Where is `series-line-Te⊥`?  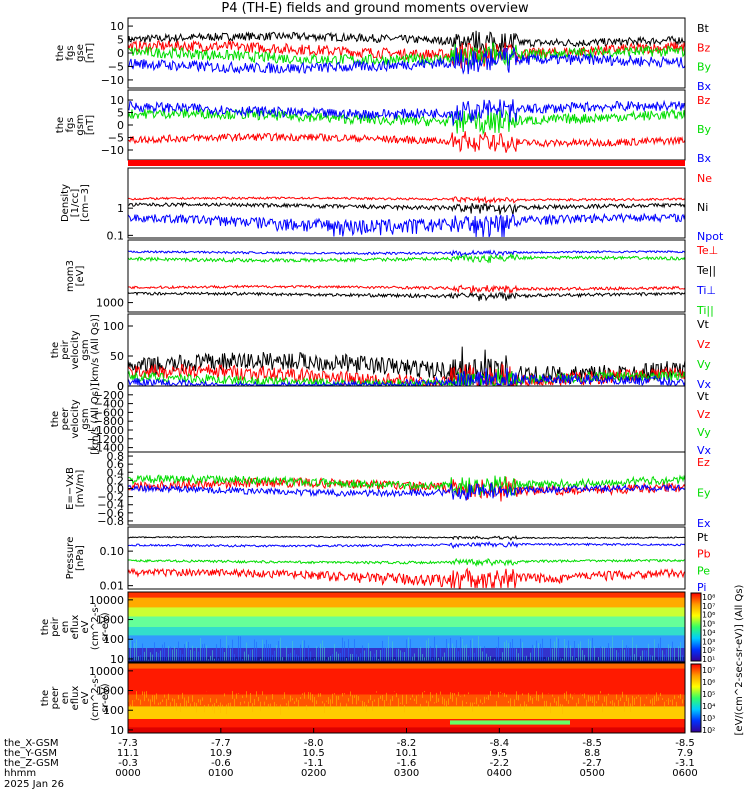
series-line-Te⊥ is located at coordinates (406, 289).